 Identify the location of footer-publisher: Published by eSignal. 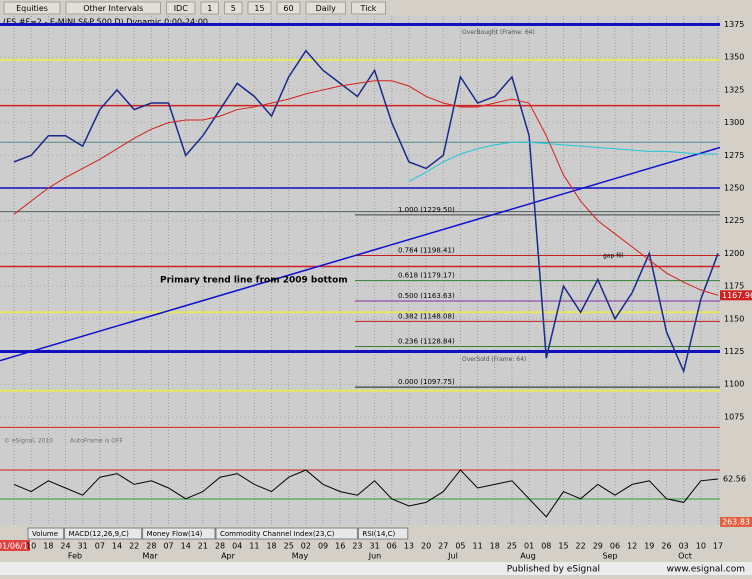
(553, 570).